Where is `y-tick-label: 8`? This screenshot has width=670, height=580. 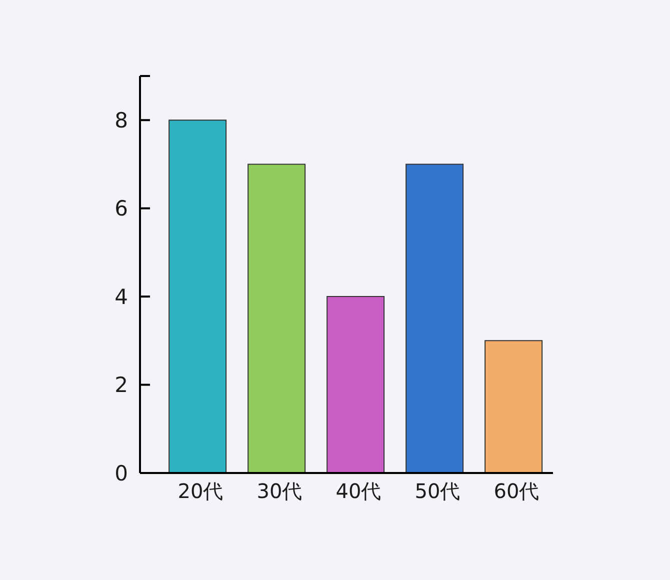 y-tick-label: 8 is located at coordinates (121, 120).